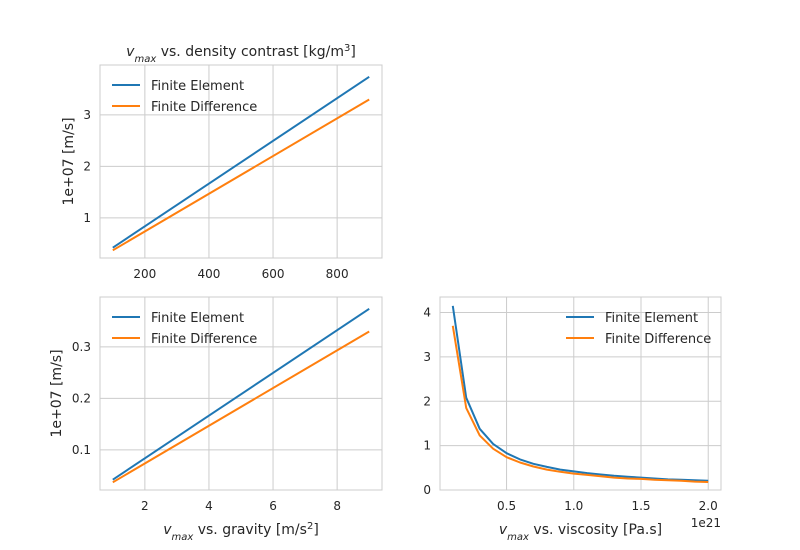 This screenshot has width=800, height=550. Describe the element at coordinates (273, 274) in the screenshot. I see `x-tick-label: 600` at that location.